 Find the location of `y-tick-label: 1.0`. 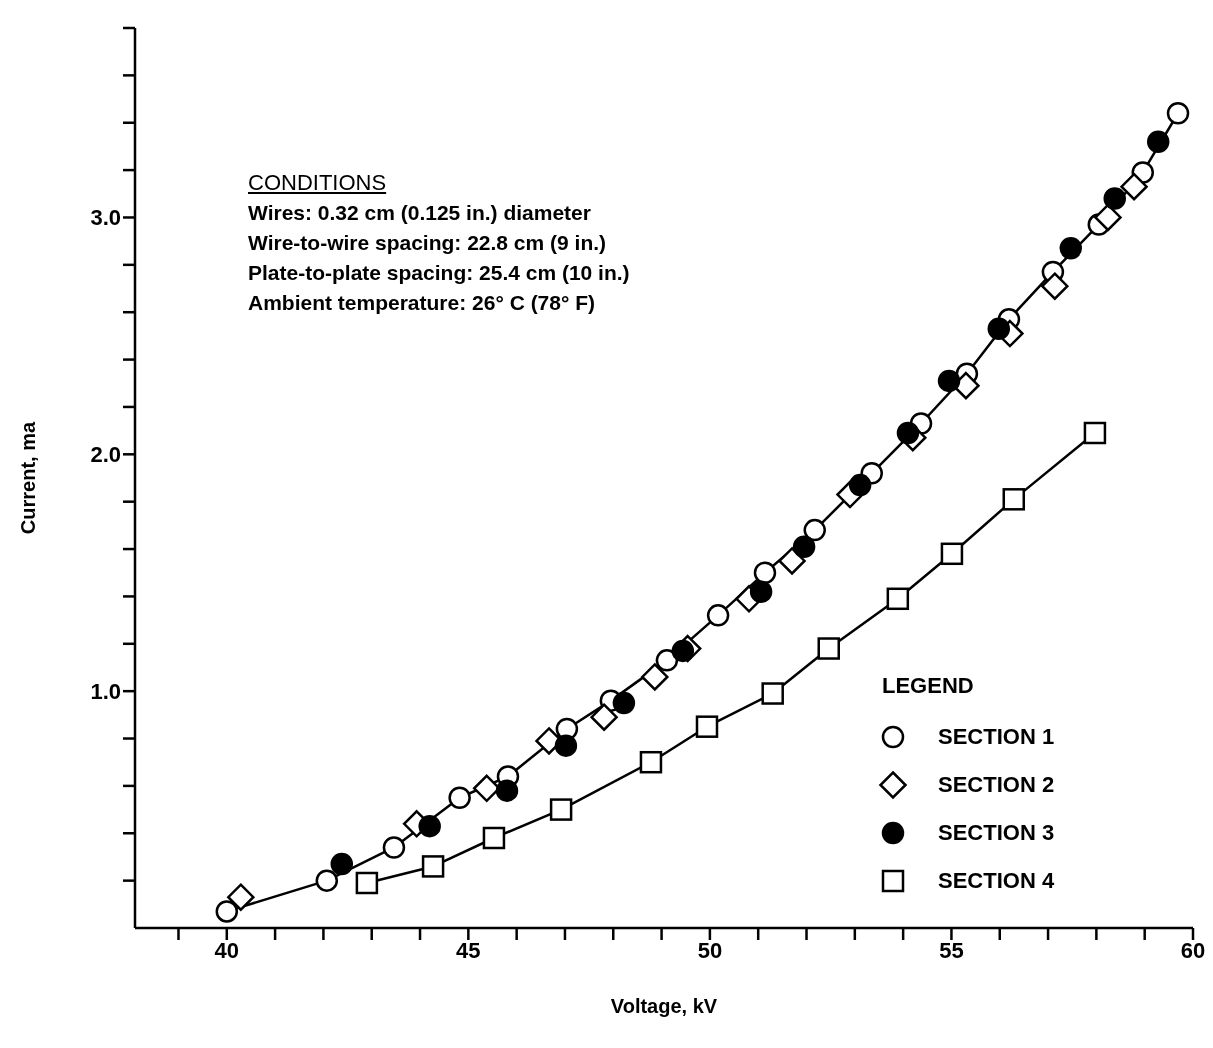

y-tick-label: 1.0 is located at coordinates (105, 691).